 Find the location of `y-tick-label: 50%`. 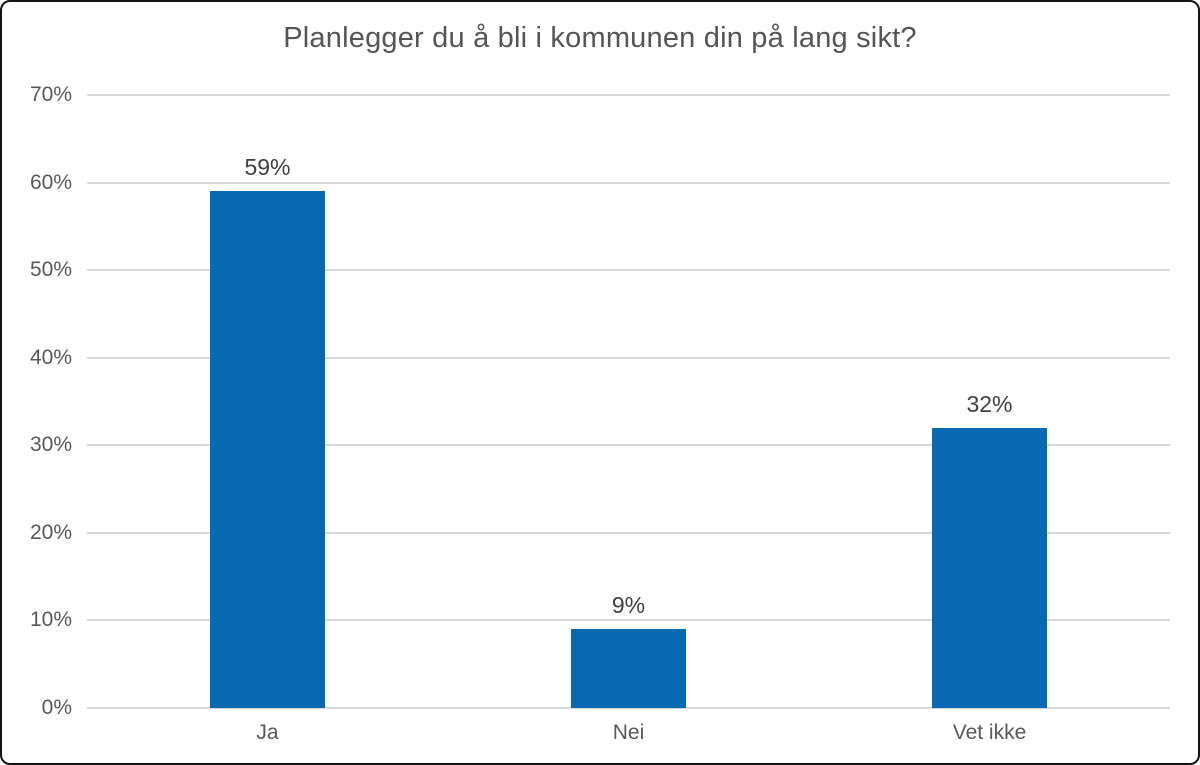

y-tick-label: 50% is located at coordinates (50, 270).